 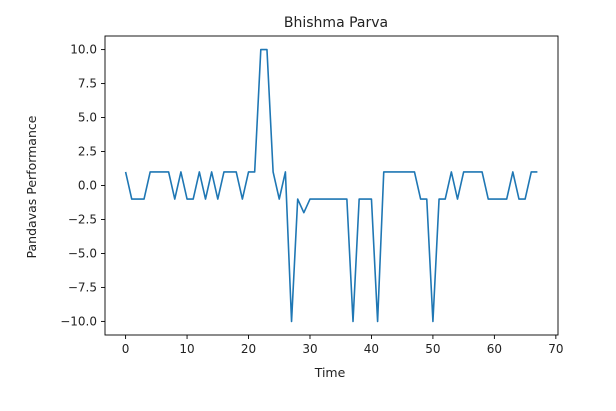 What do you see at coordinates (78, 321) in the screenshot?
I see `y-tick-label: −10.0` at bounding box center [78, 321].